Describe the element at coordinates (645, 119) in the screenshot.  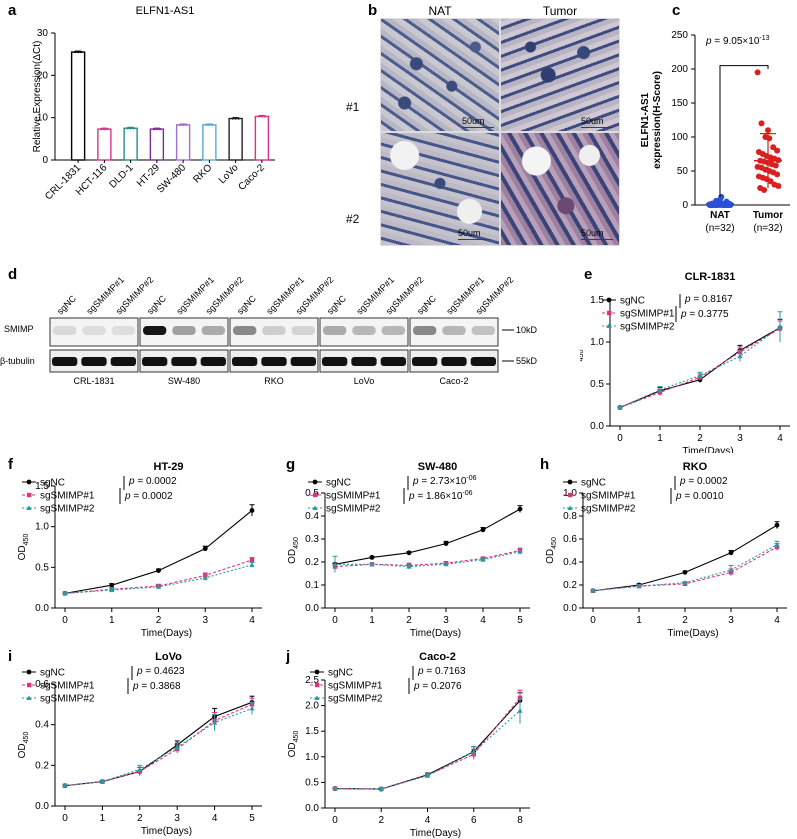
I see `y-axis-label: ELFN1-AS1` at that location.